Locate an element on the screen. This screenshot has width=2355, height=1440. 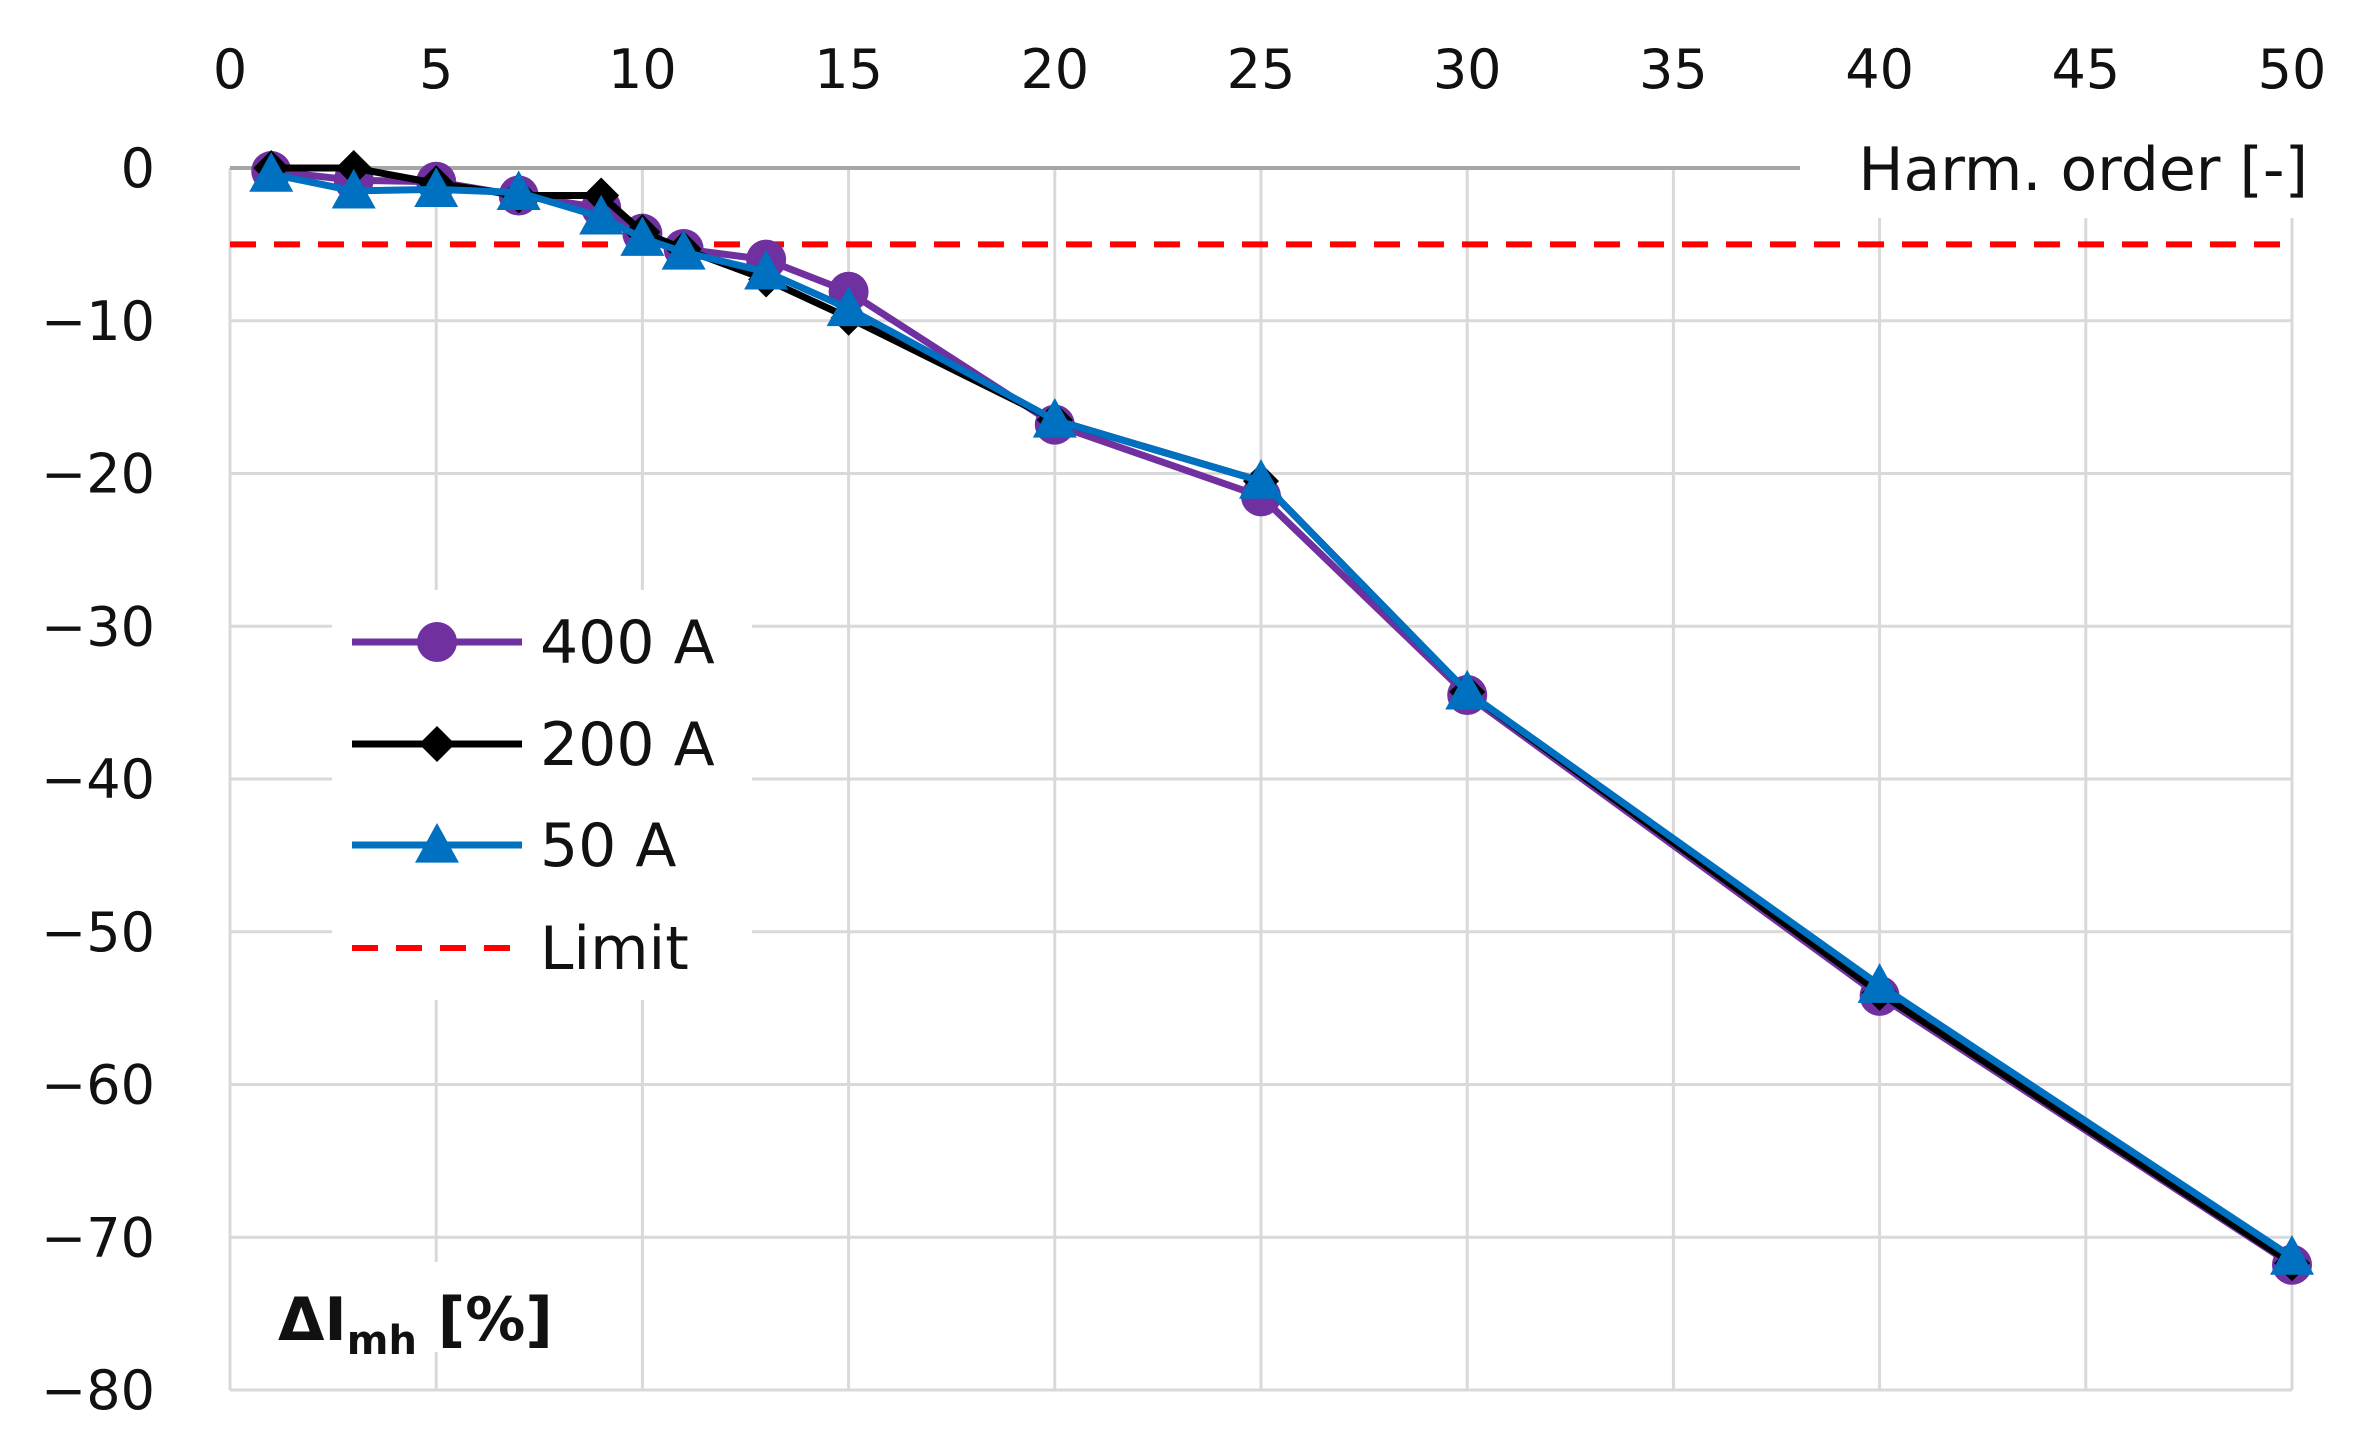
y-tick-label: −20 is located at coordinates (98, 474).